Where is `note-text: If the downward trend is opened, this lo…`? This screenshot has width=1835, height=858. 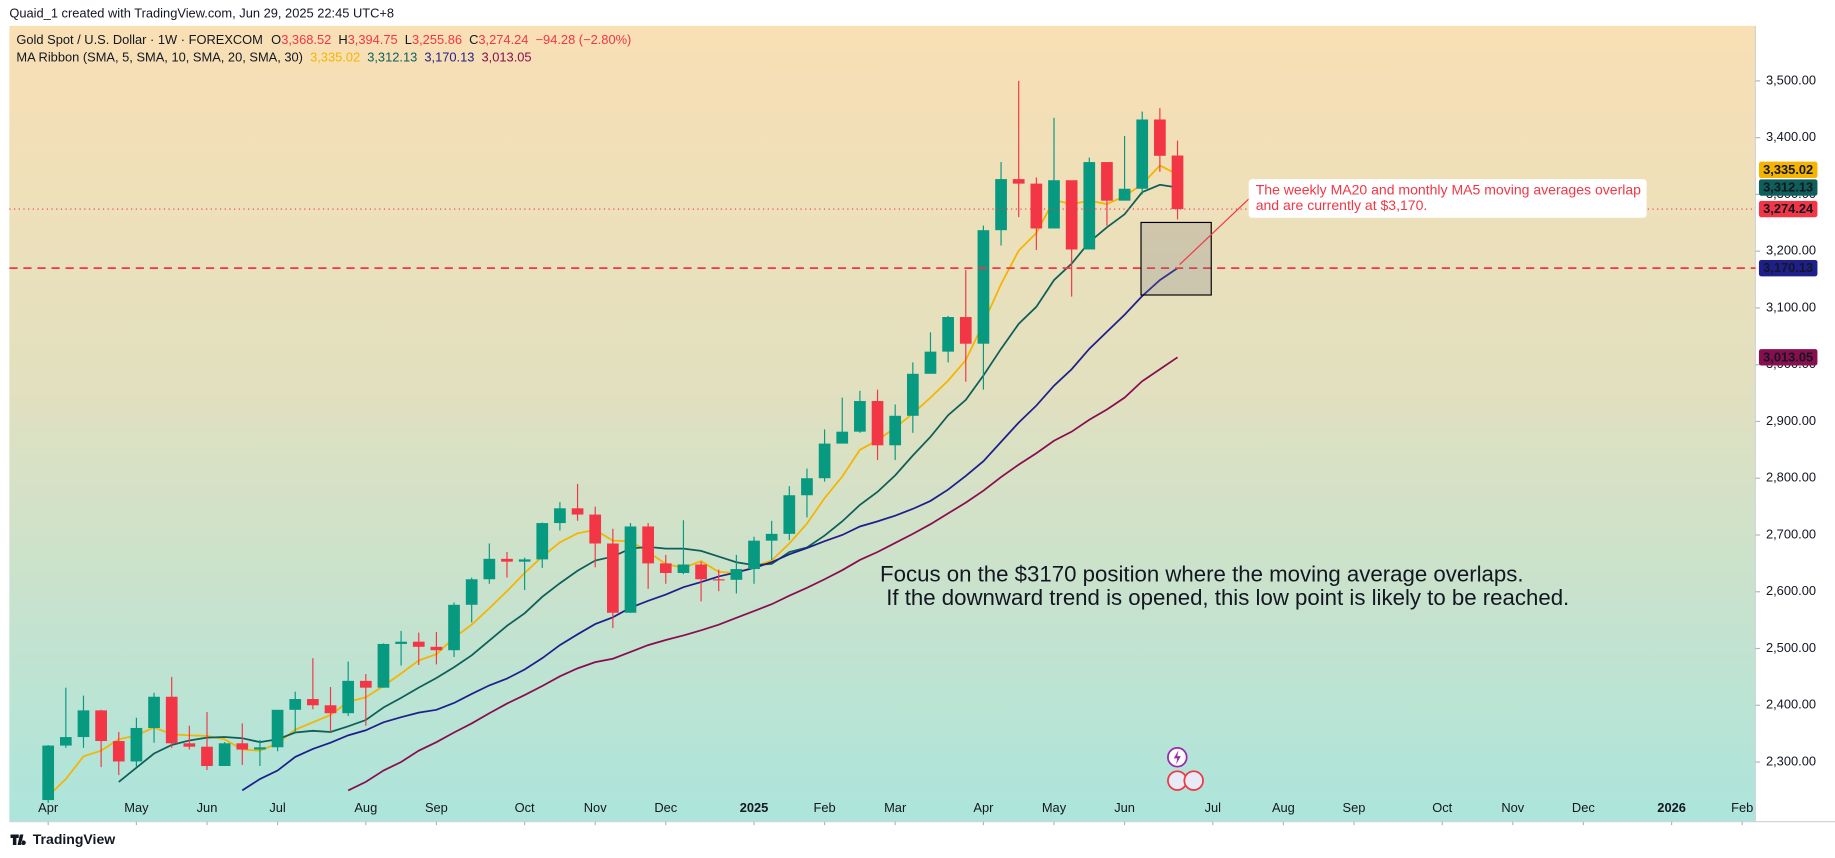
note-text: If the downward trend is opened, this lo… is located at coordinates (1224, 597).